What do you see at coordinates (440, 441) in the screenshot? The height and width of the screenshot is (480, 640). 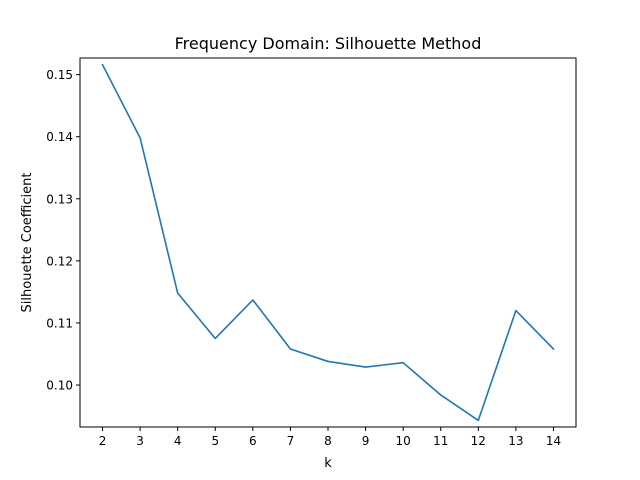 I see `x-tick-label: 11` at bounding box center [440, 441].